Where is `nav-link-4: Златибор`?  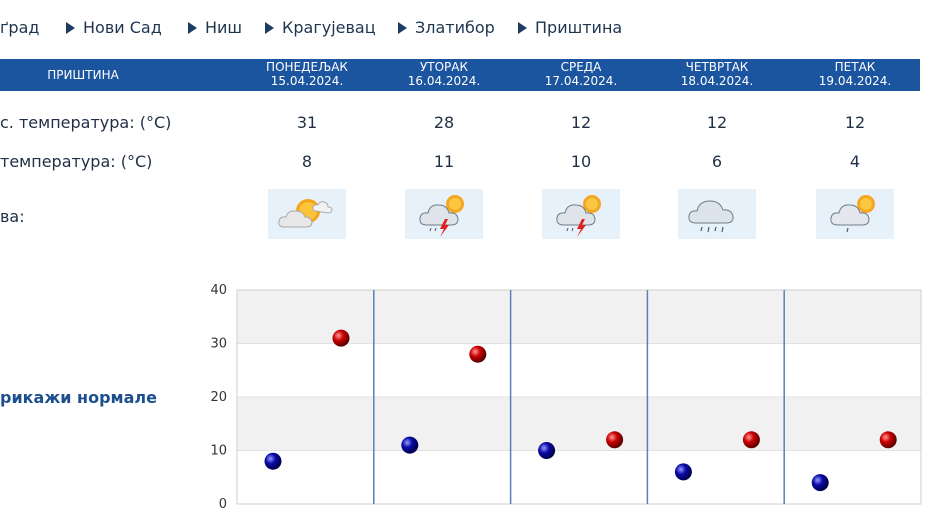 nav-link-4: Златибор is located at coordinates (446, 27).